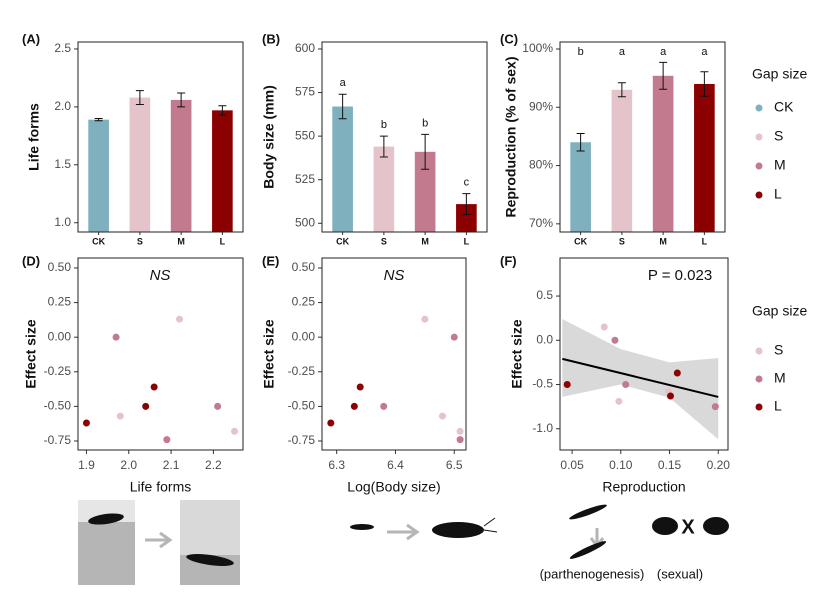 The height and width of the screenshot is (607, 819). I want to click on panel-label: (D), so click(31, 260).